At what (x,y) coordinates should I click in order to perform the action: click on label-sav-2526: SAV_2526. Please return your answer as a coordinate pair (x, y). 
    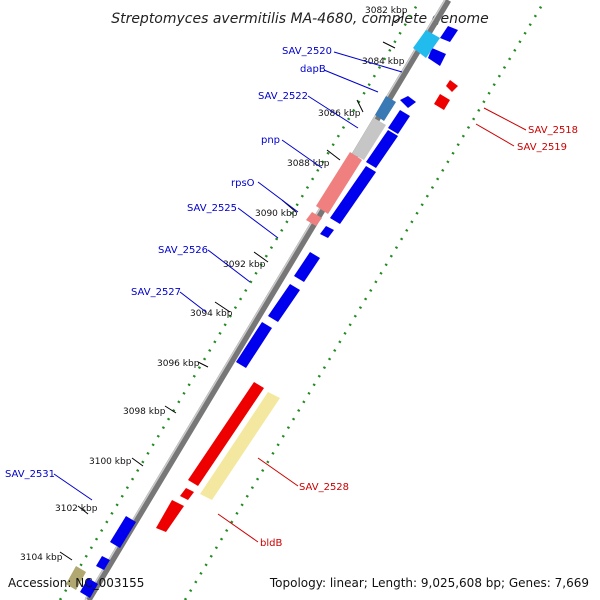
    Looking at the image, I should click on (183, 250).